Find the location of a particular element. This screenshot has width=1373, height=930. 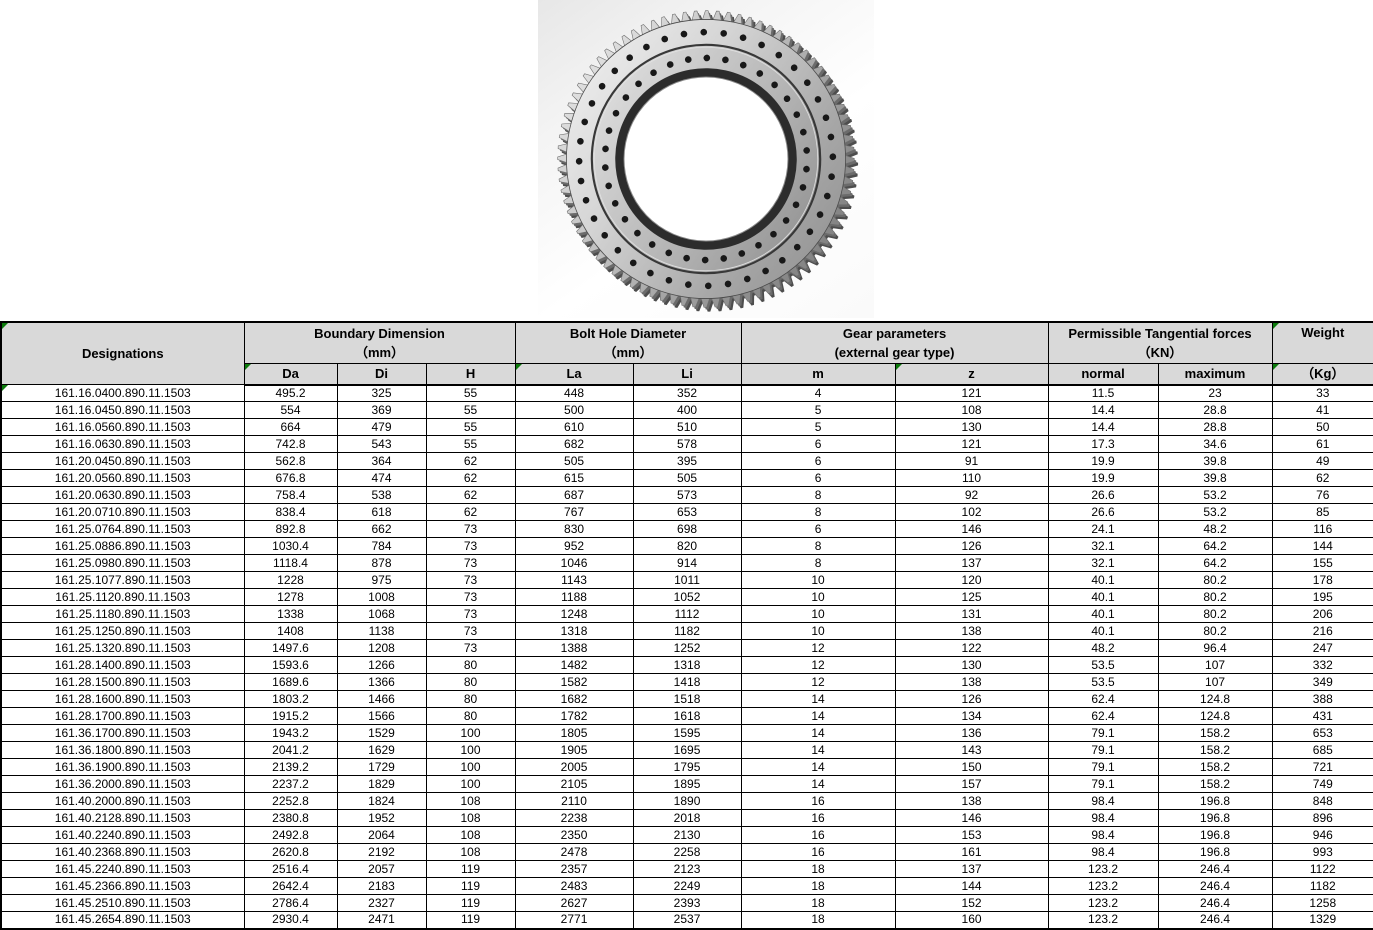

cell-z: 137 is located at coordinates (971, 869).